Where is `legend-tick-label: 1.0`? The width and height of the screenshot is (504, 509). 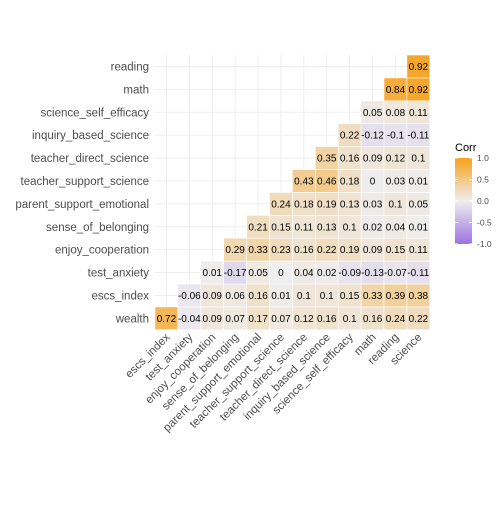
legend-tick-label: 1.0 is located at coordinates (483, 158).